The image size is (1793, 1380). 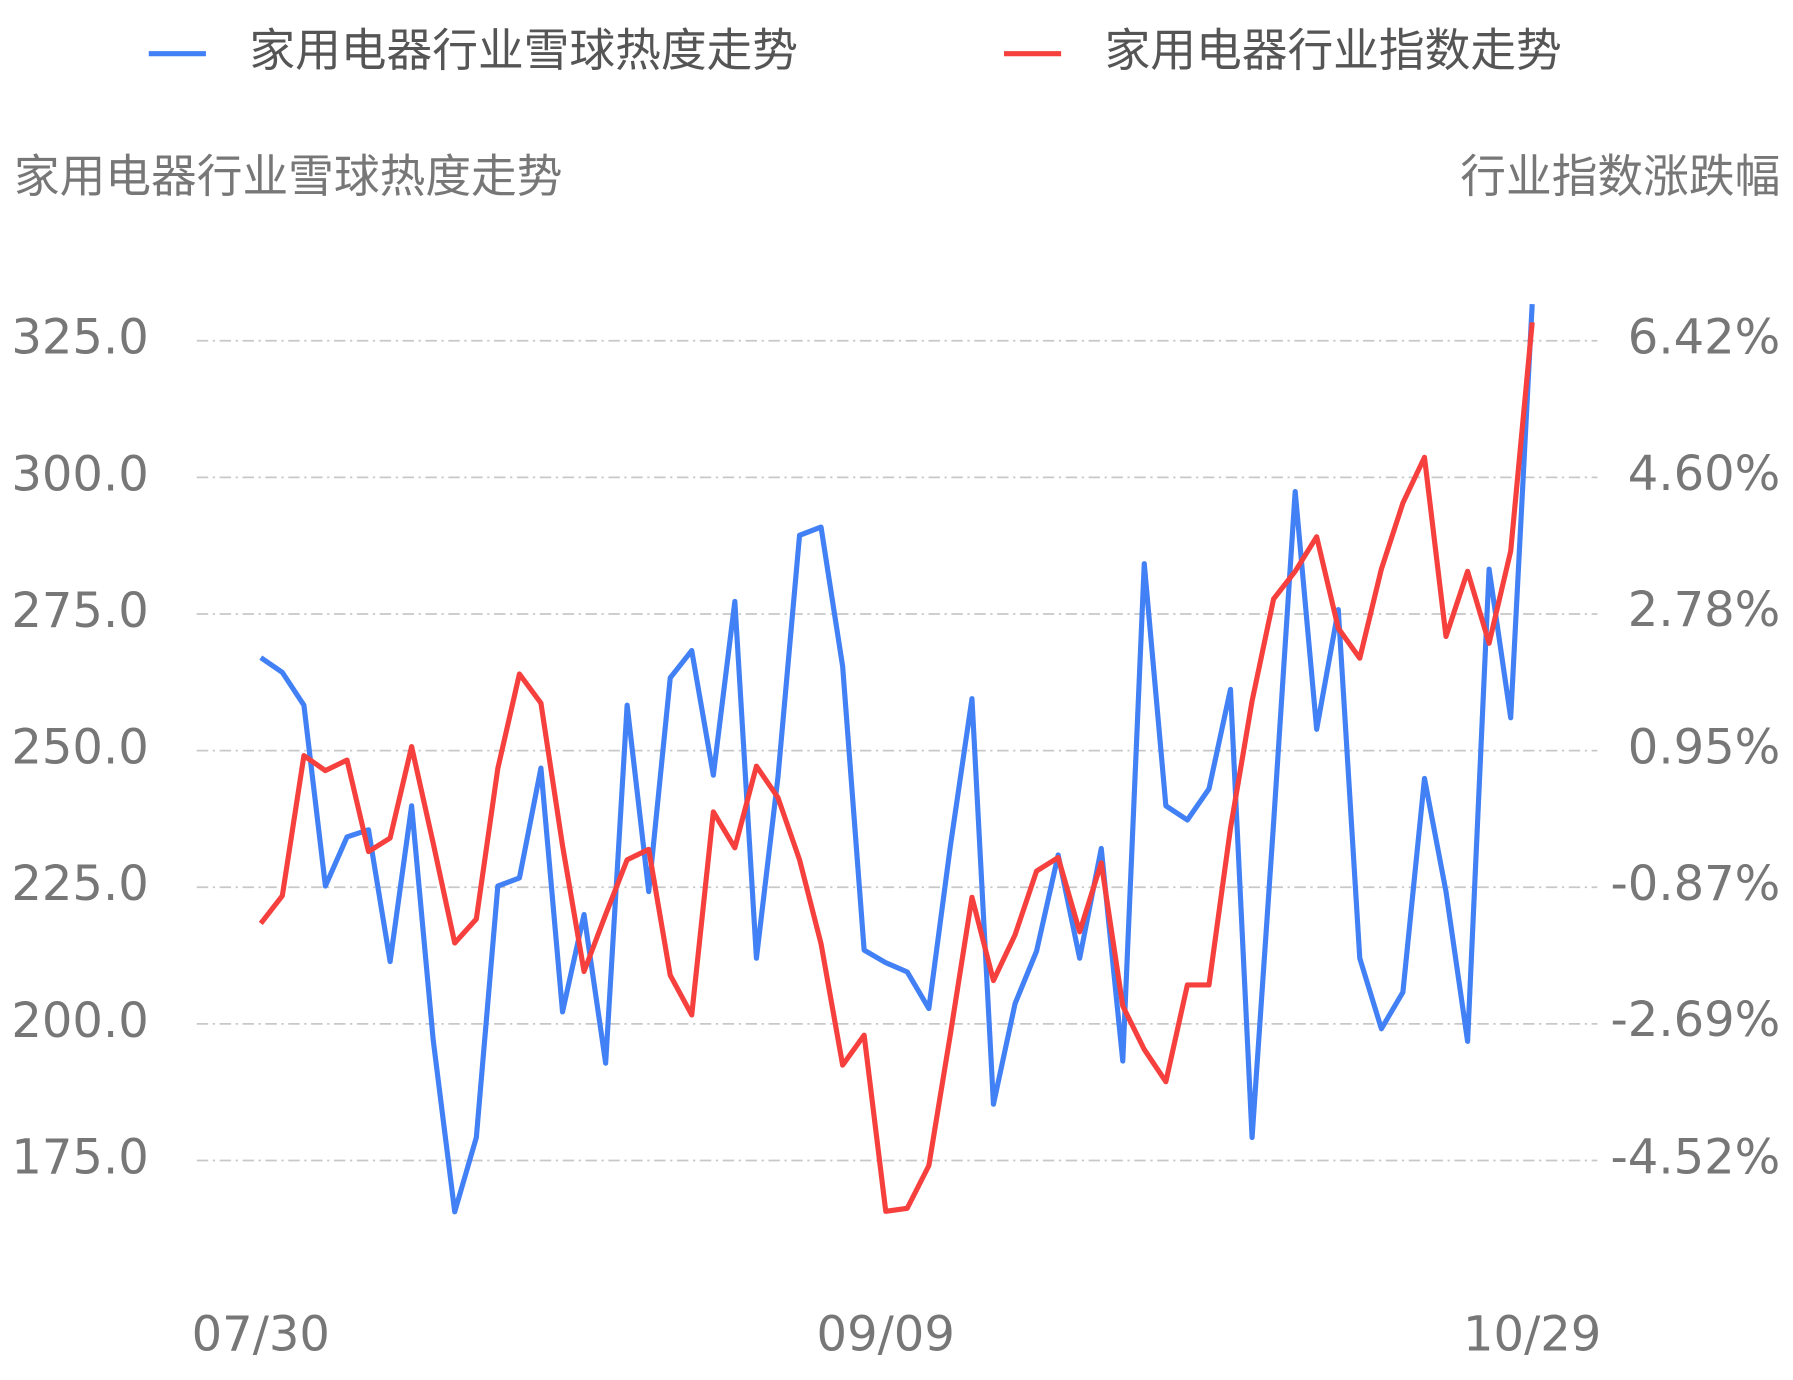 I want to click on y-axis-title: 家用电器行业雪球热度走势, so click(x=288, y=176).